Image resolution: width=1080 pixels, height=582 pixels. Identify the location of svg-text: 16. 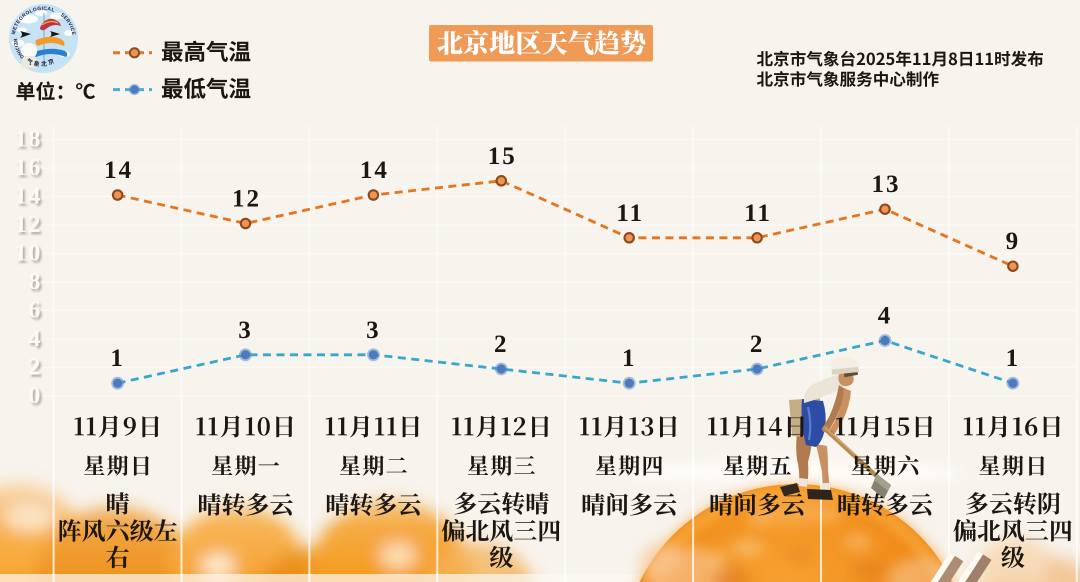
(28, 168).